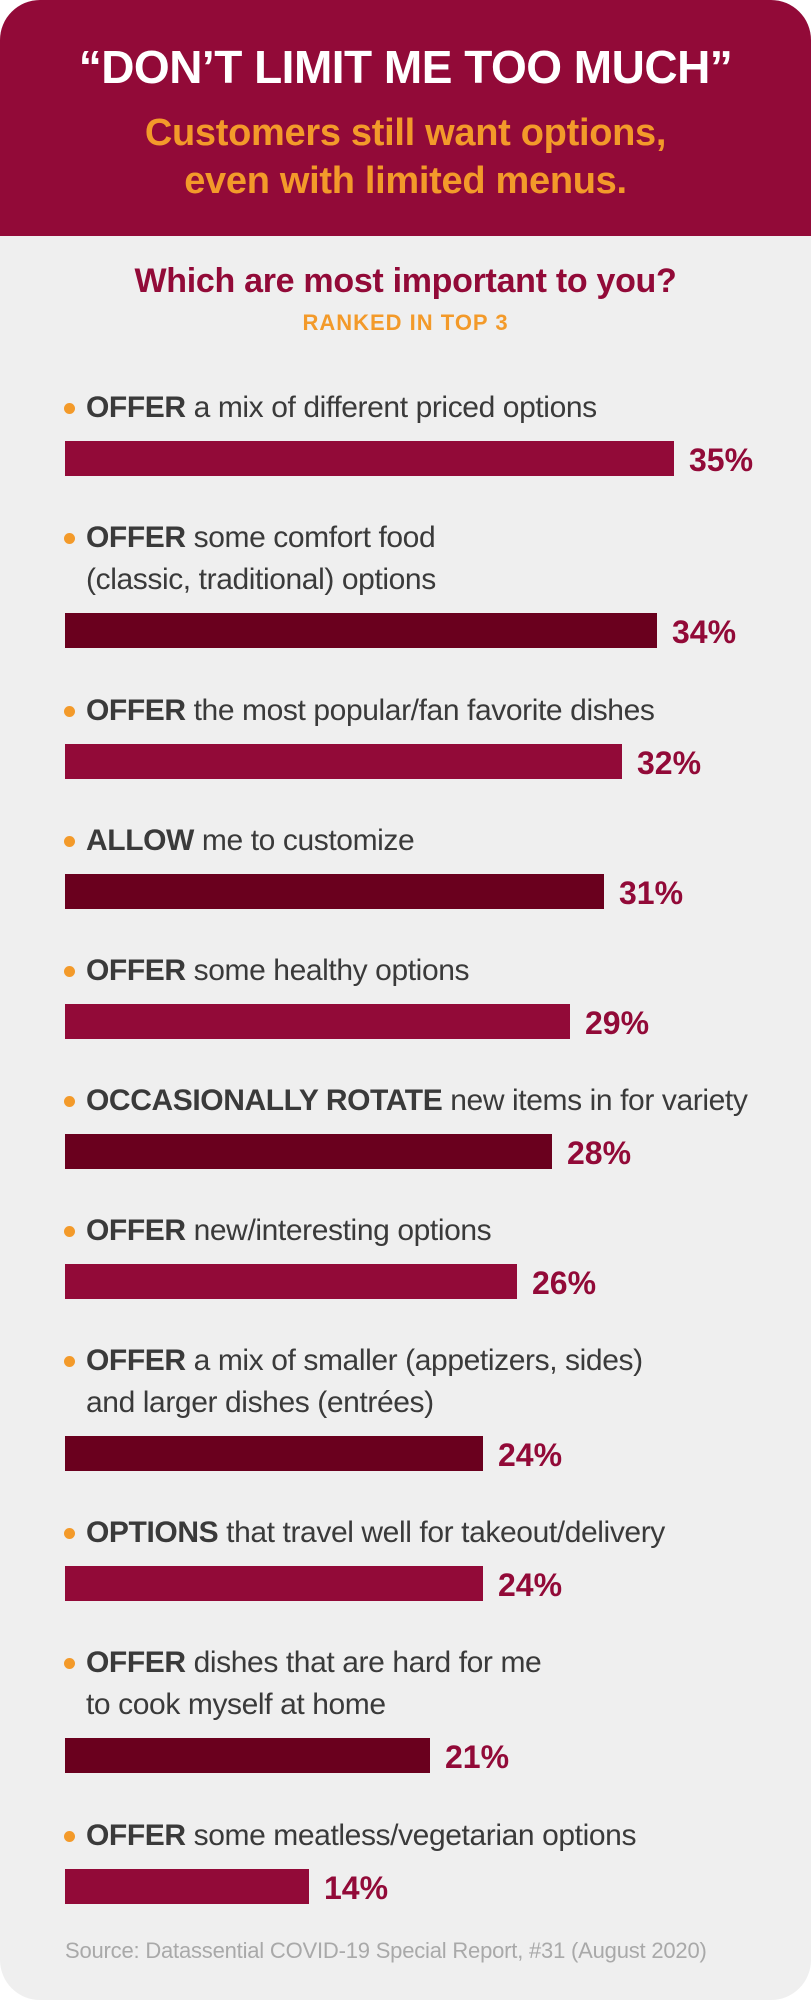 Image resolution: width=811 pixels, height=2000 pixels. What do you see at coordinates (405, 133) in the screenshot?
I see `subtitle-line-1: Customers still want options,` at bounding box center [405, 133].